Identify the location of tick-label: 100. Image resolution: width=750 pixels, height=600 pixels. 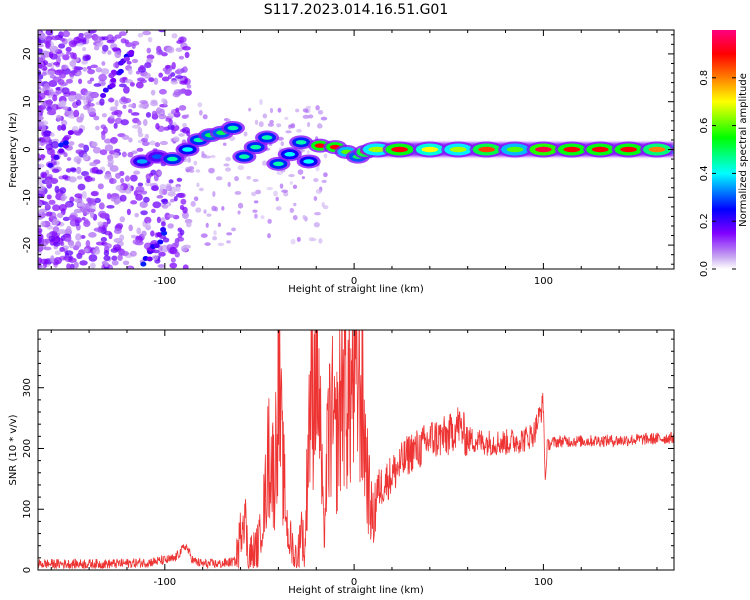
(27, 509).